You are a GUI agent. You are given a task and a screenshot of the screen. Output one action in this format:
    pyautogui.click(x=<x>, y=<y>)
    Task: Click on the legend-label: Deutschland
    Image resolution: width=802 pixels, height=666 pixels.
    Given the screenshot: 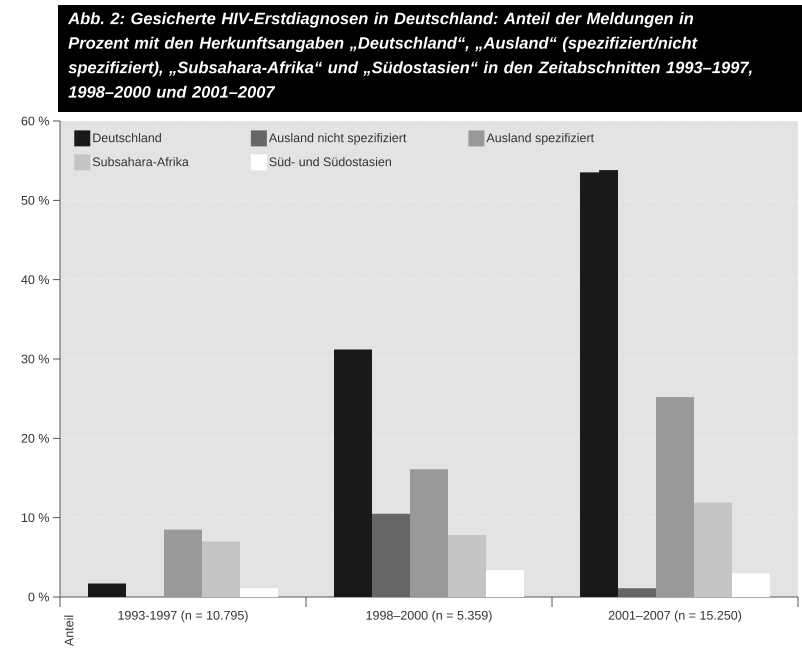 What is the action you would take?
    pyautogui.click(x=127, y=137)
    